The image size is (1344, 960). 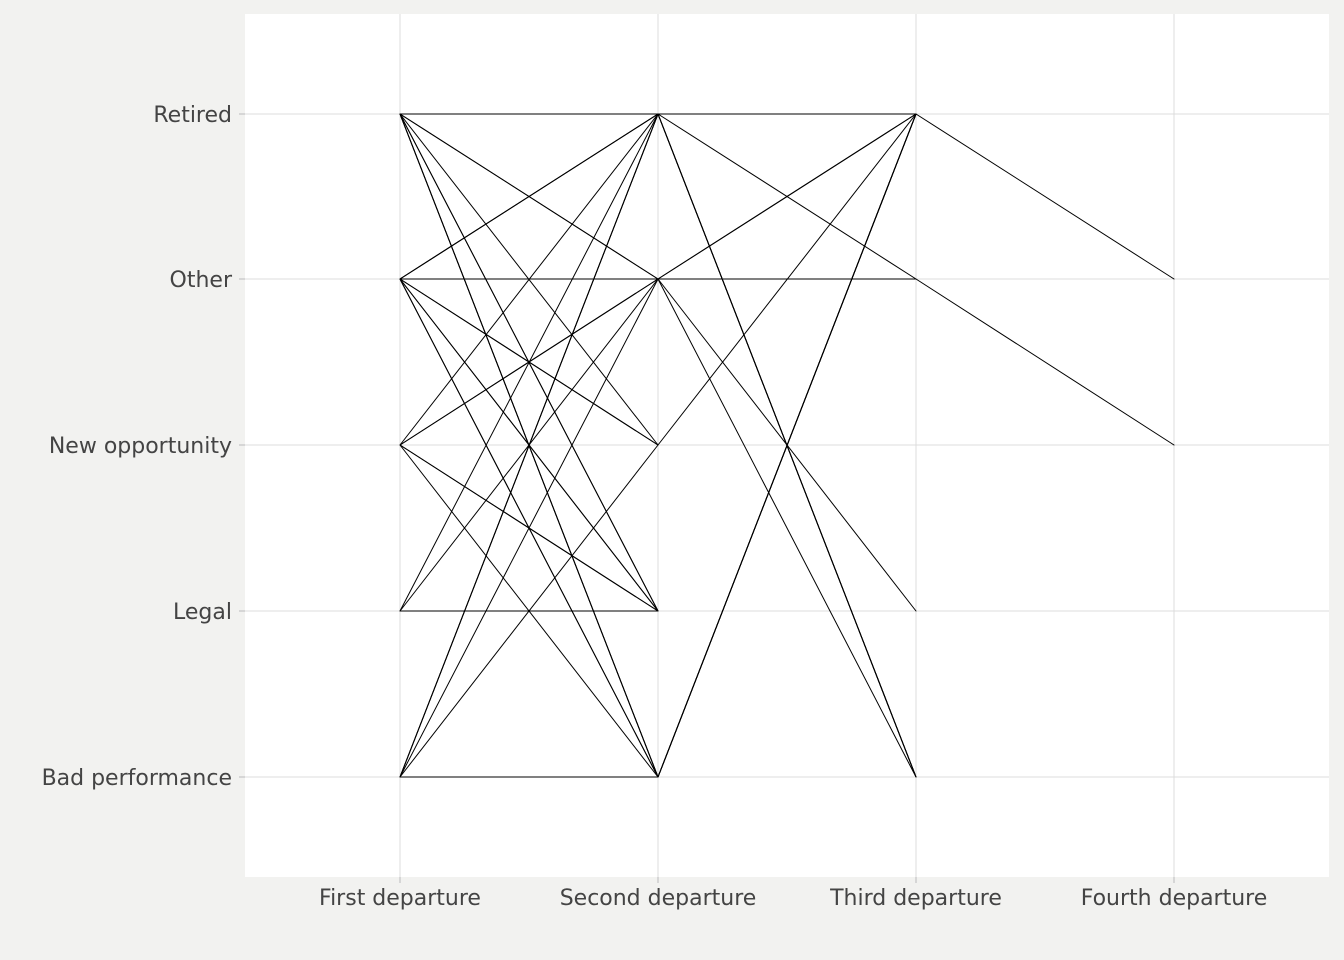 I want to click on y-tick-label: Other, so click(x=201, y=280).